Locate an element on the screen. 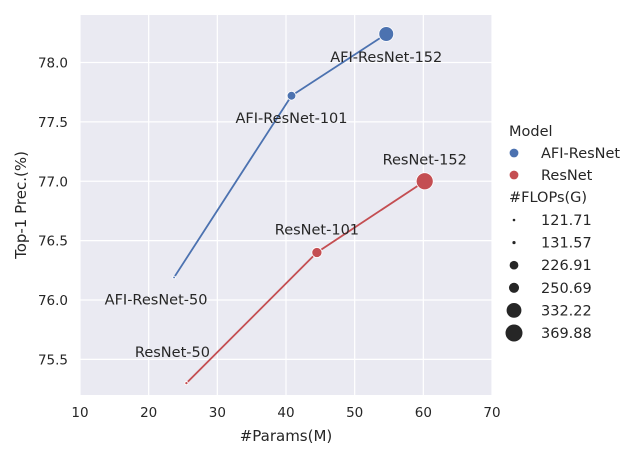  x-tick-label: 10 is located at coordinates (79, 413).